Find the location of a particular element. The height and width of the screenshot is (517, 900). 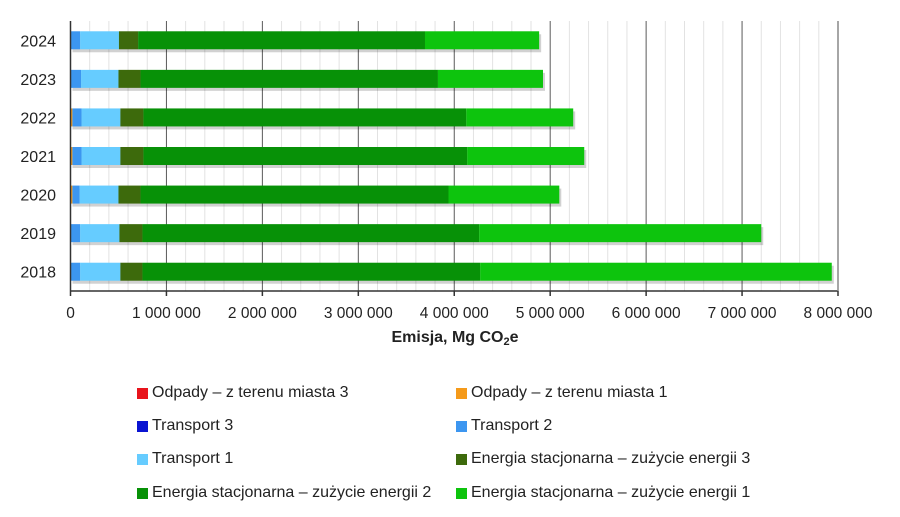

legend-item: Odpady – z terenu miasta 3 is located at coordinates (243, 393).